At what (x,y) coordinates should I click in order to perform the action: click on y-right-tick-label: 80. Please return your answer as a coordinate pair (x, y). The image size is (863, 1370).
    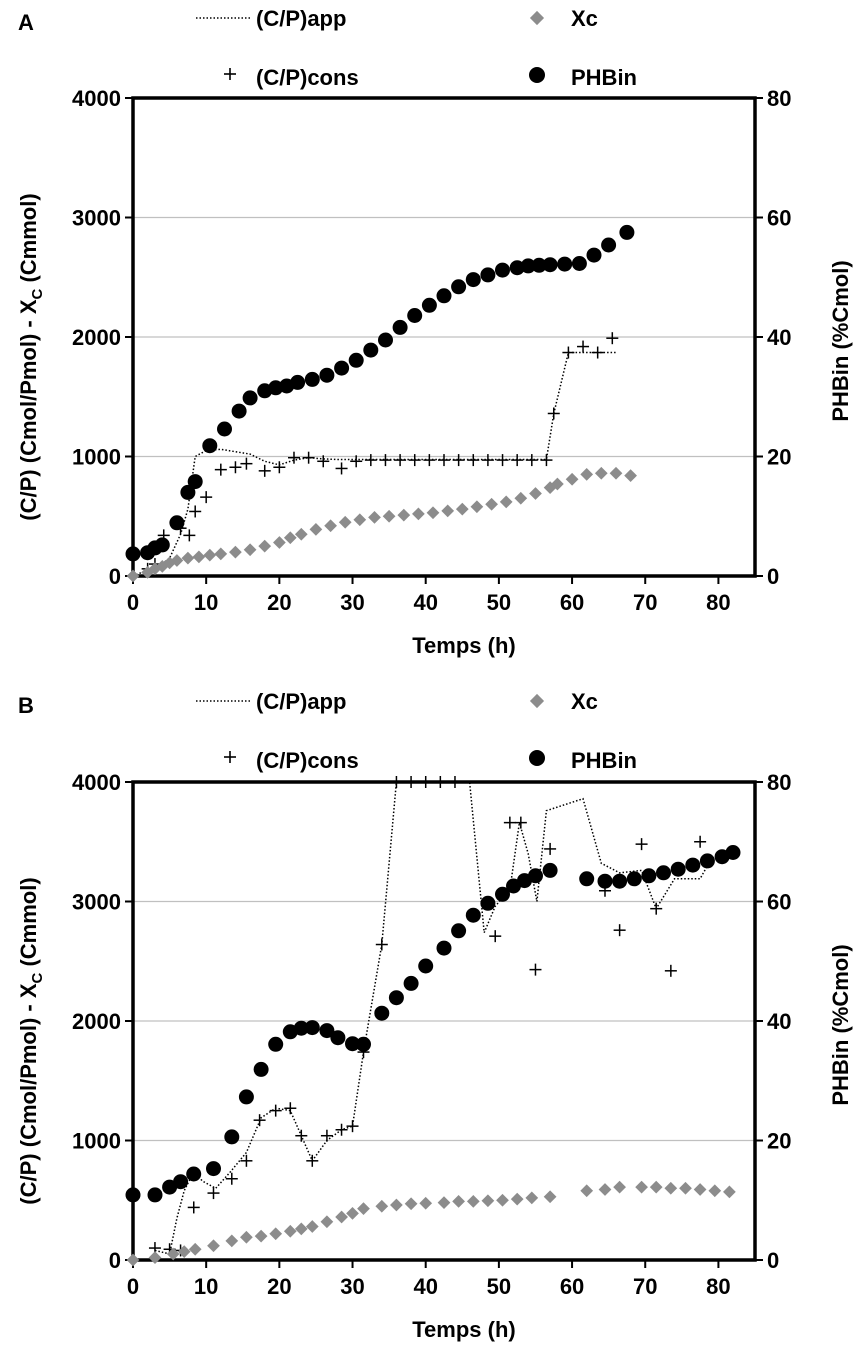
    Looking at the image, I should click on (779, 98).